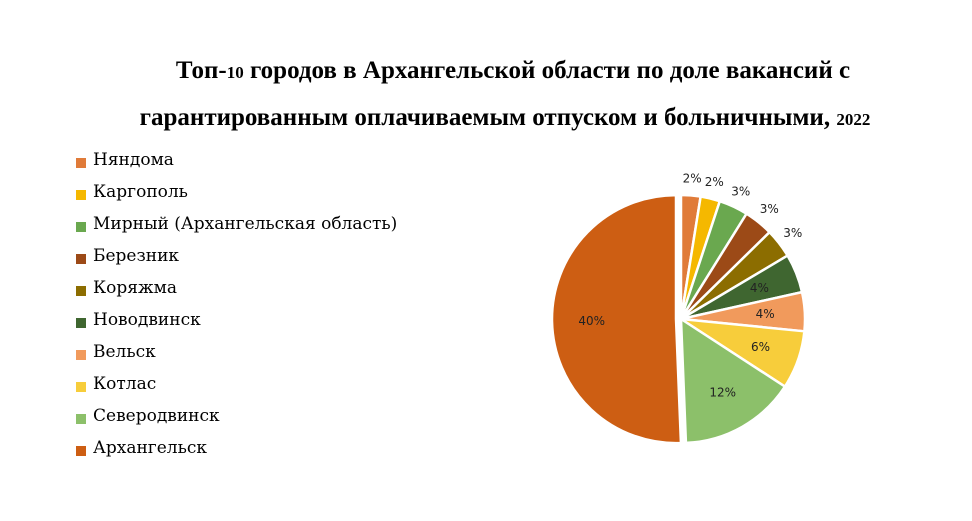 The height and width of the screenshot is (521, 972). Describe the element at coordinates (140, 192) in the screenshot. I see `legend-label: Каргополь` at that location.